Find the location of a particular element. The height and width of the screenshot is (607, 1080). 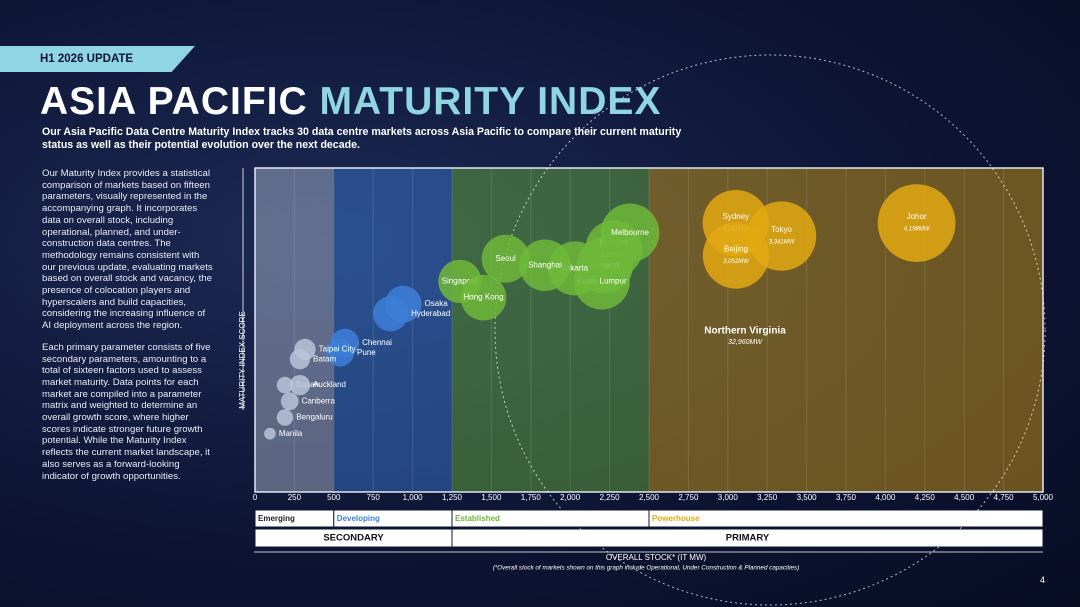

bubble-name: Jakarta is located at coordinates (575, 268).